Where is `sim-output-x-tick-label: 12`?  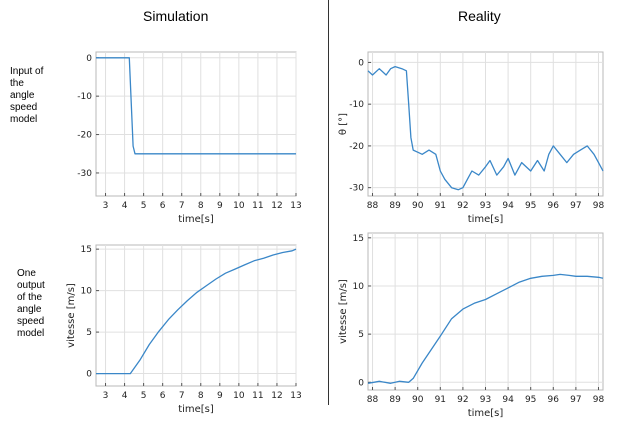
sim-output-x-tick-label: 12 is located at coordinates (276, 396).